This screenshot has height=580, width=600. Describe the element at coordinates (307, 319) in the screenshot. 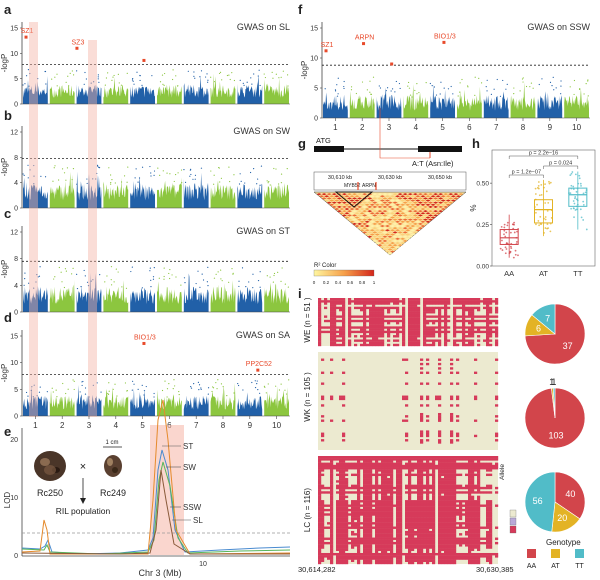

I see `group-label-we: WE (n = 51 )` at that location.